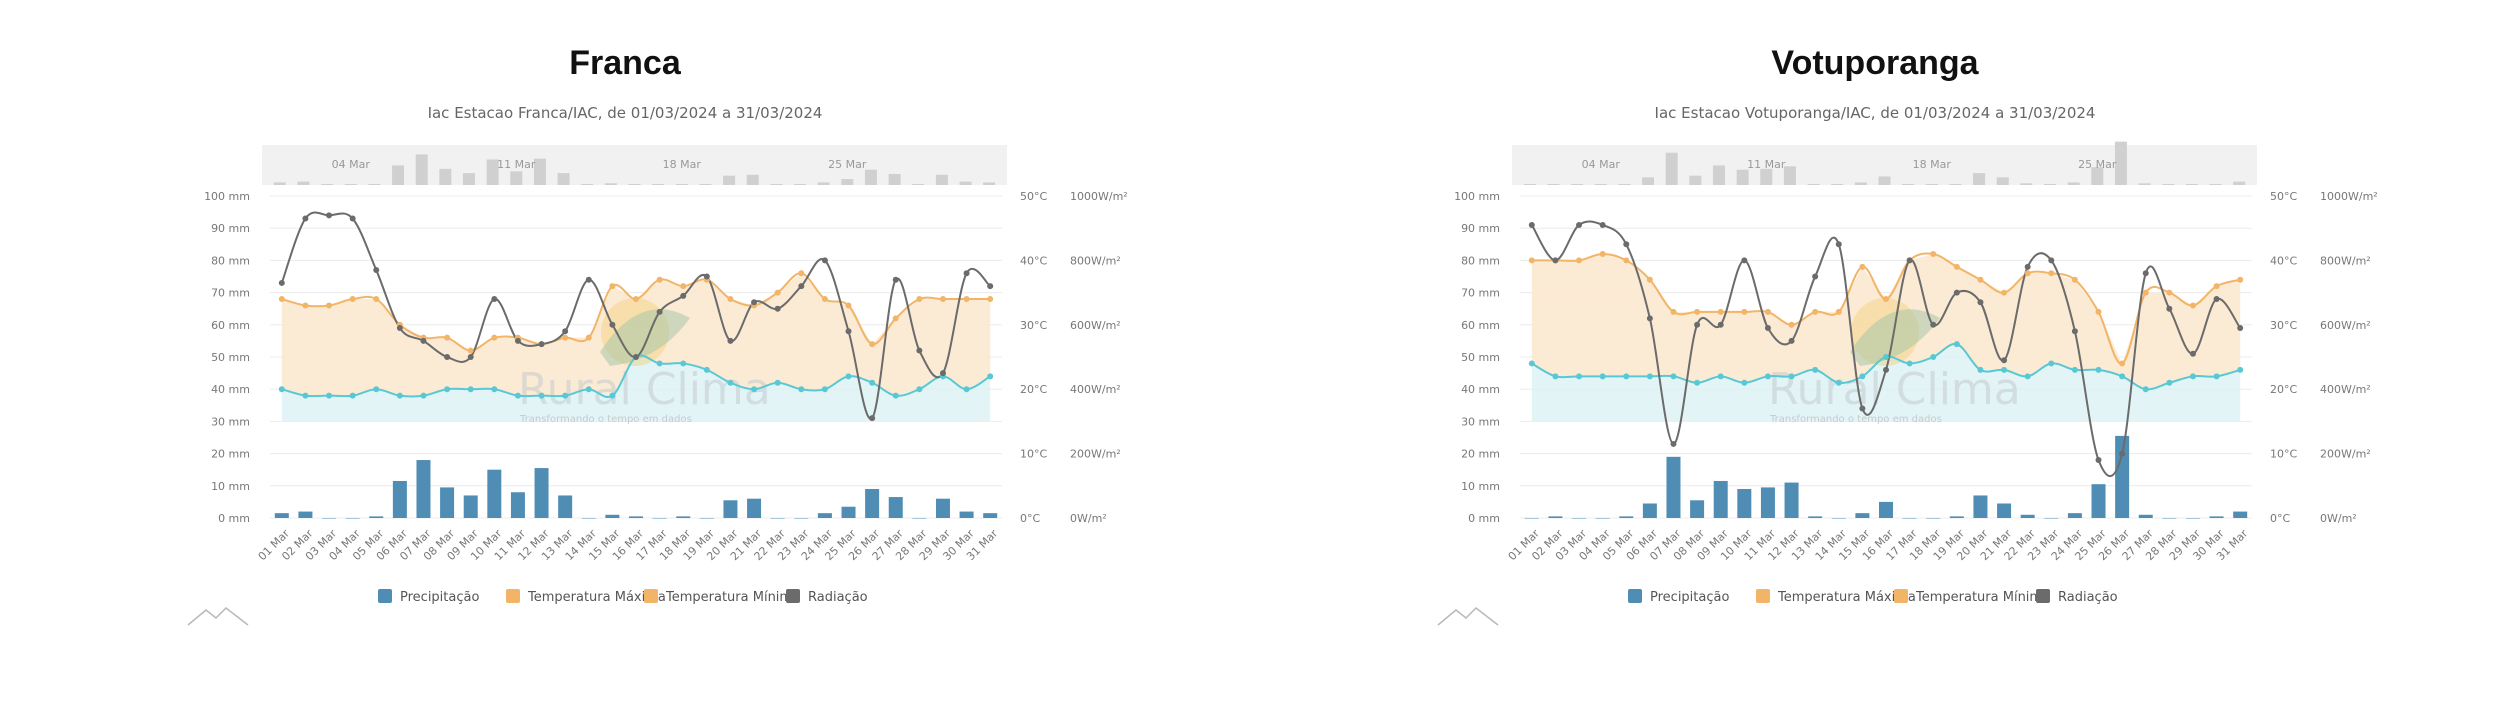 Image resolution: width=2500 pixels, height=727 pixels. Describe the element at coordinates (1030, 518) in the screenshot. I see `temp-tick-label: 0°C` at that location.